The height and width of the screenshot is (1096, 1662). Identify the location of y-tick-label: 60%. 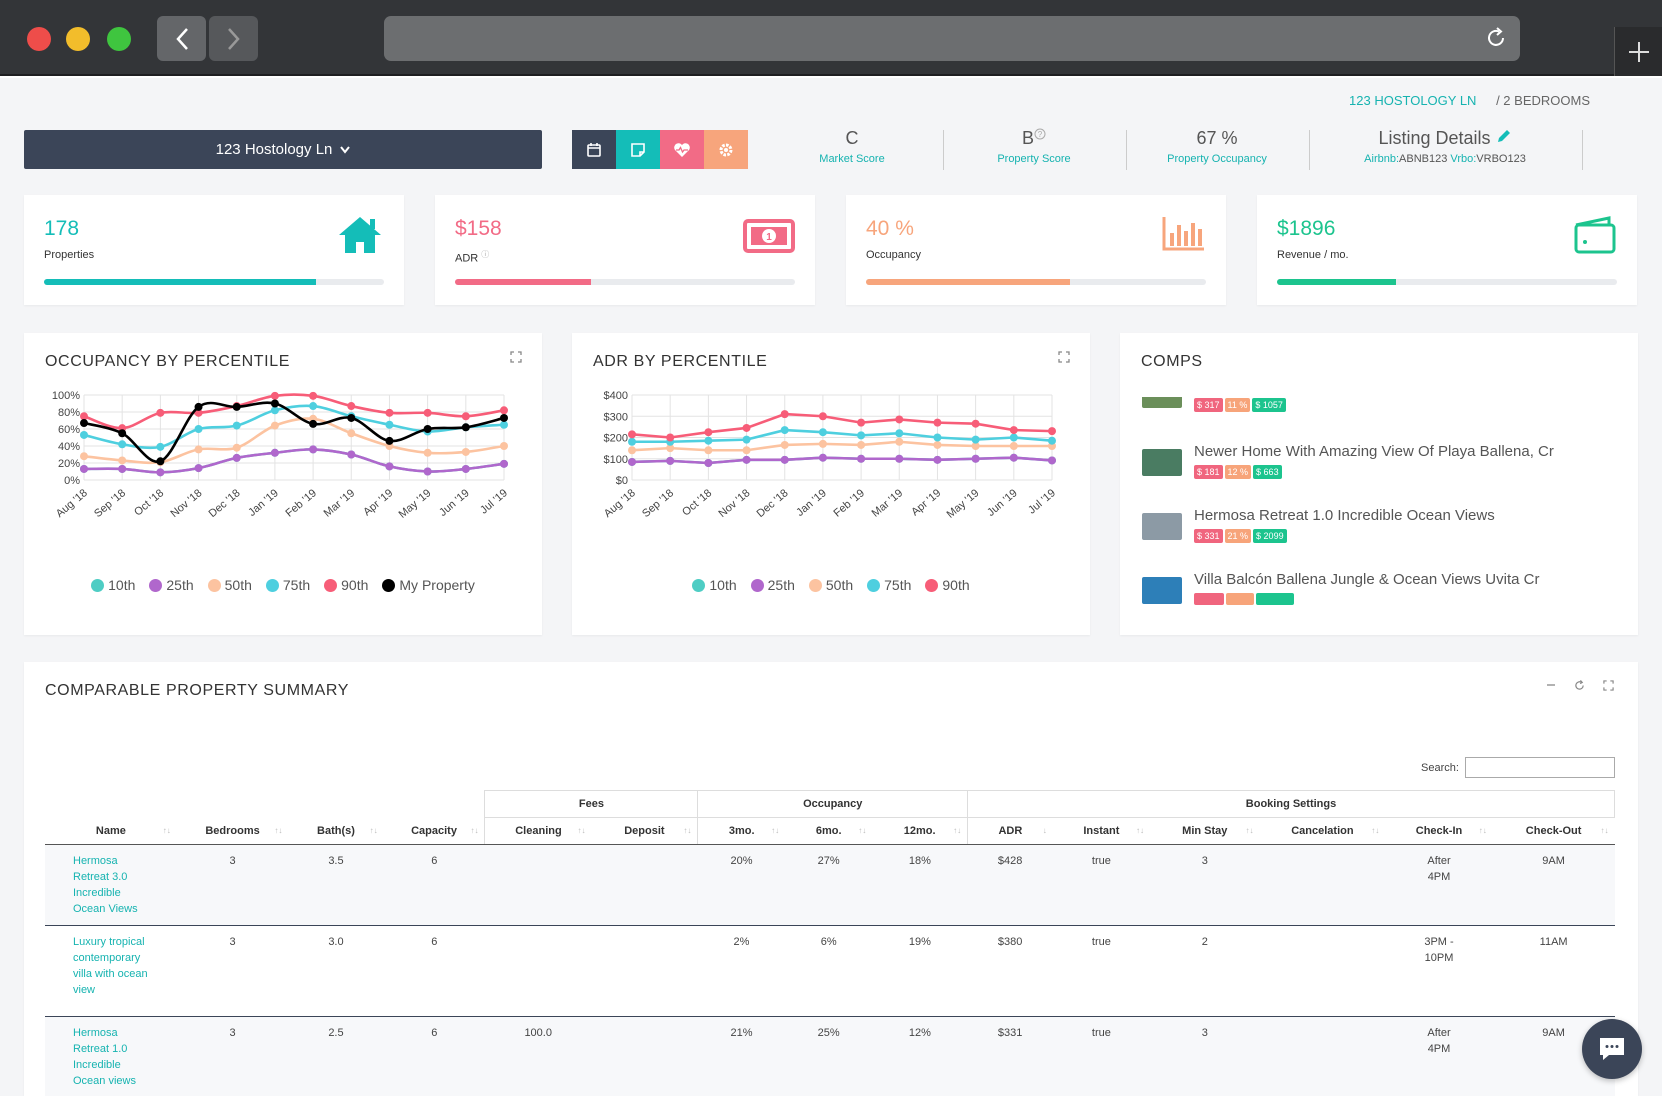
(69, 430).